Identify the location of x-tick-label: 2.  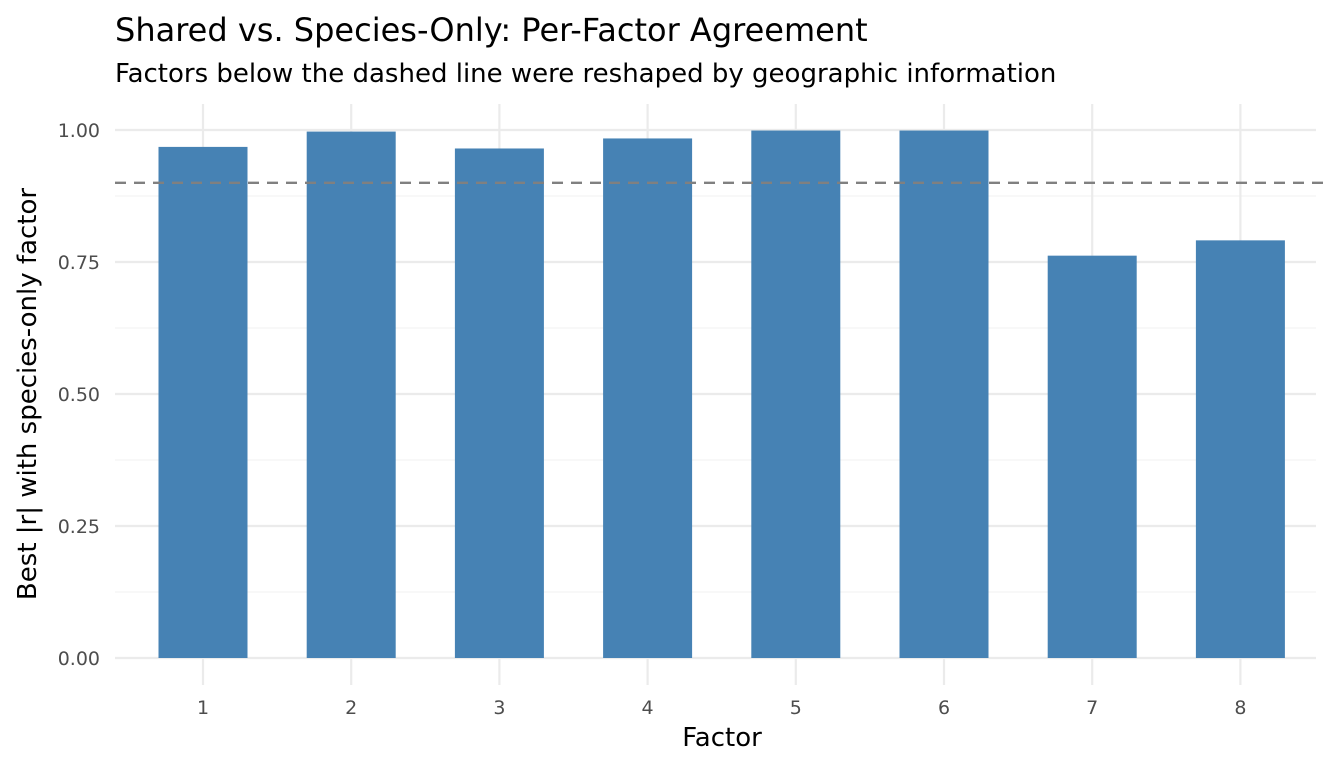
(351, 708).